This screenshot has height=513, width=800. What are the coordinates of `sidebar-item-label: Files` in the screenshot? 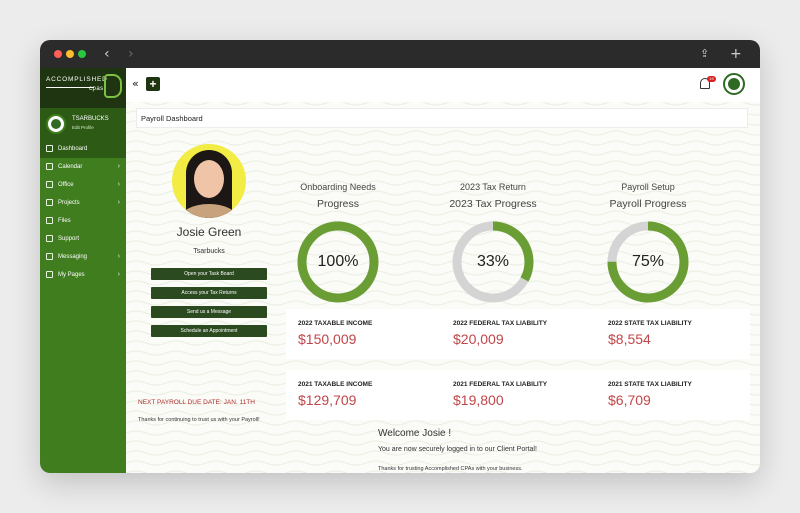 It's located at (64, 221).